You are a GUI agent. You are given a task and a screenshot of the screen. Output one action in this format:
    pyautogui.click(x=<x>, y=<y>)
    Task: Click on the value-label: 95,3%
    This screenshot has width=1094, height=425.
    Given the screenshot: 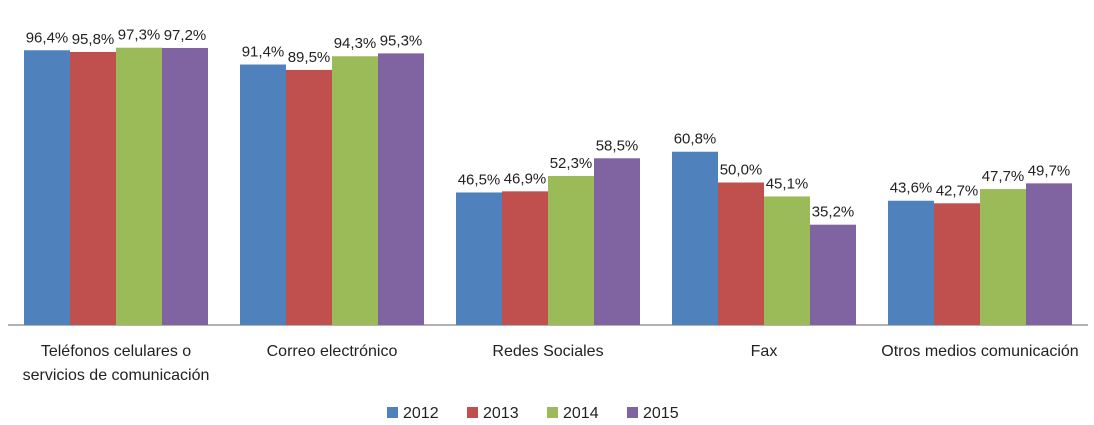 What is the action you would take?
    pyautogui.click(x=401, y=40)
    